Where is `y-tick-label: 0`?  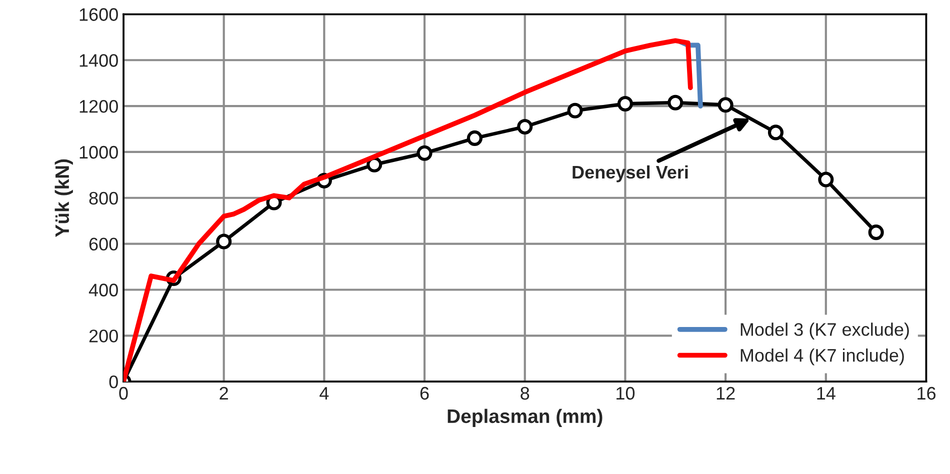 y-tick-label: 0 is located at coordinates (113, 382).